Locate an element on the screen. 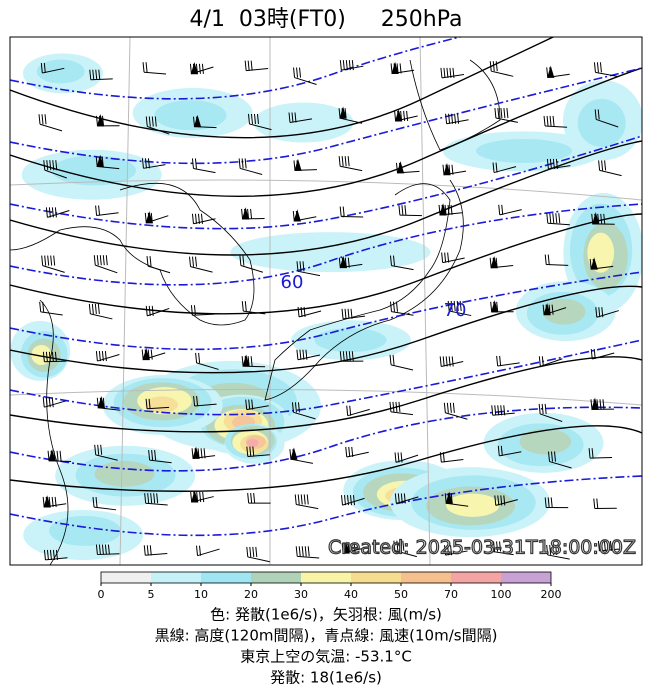  height-contour is located at coordinates (326, 329).